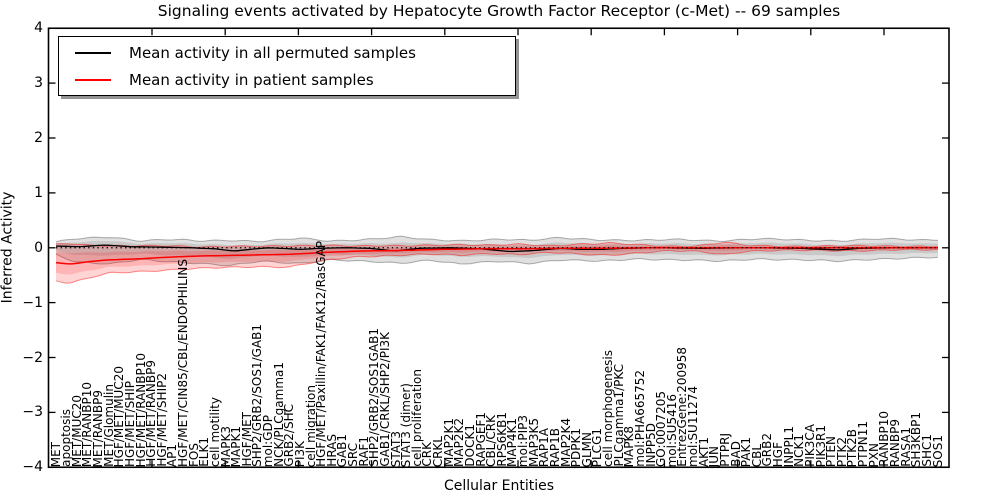  I want to click on patient-confidence-band-upper-edge, so click(497, 244).